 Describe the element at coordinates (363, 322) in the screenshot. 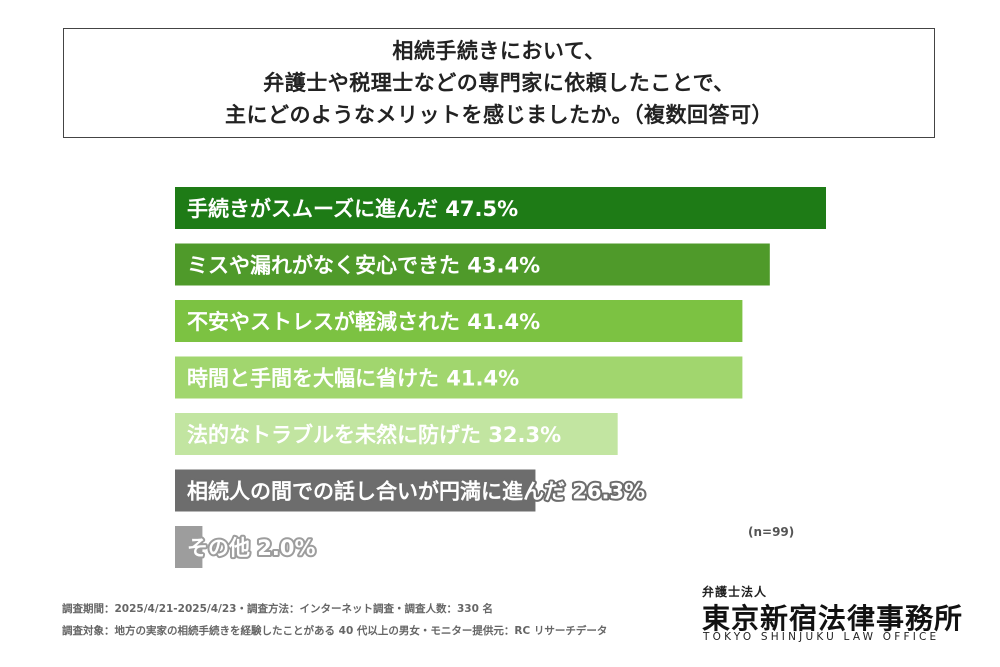

I see `bar-label-3: 不安やストレスが軽減された 41.4%` at that location.